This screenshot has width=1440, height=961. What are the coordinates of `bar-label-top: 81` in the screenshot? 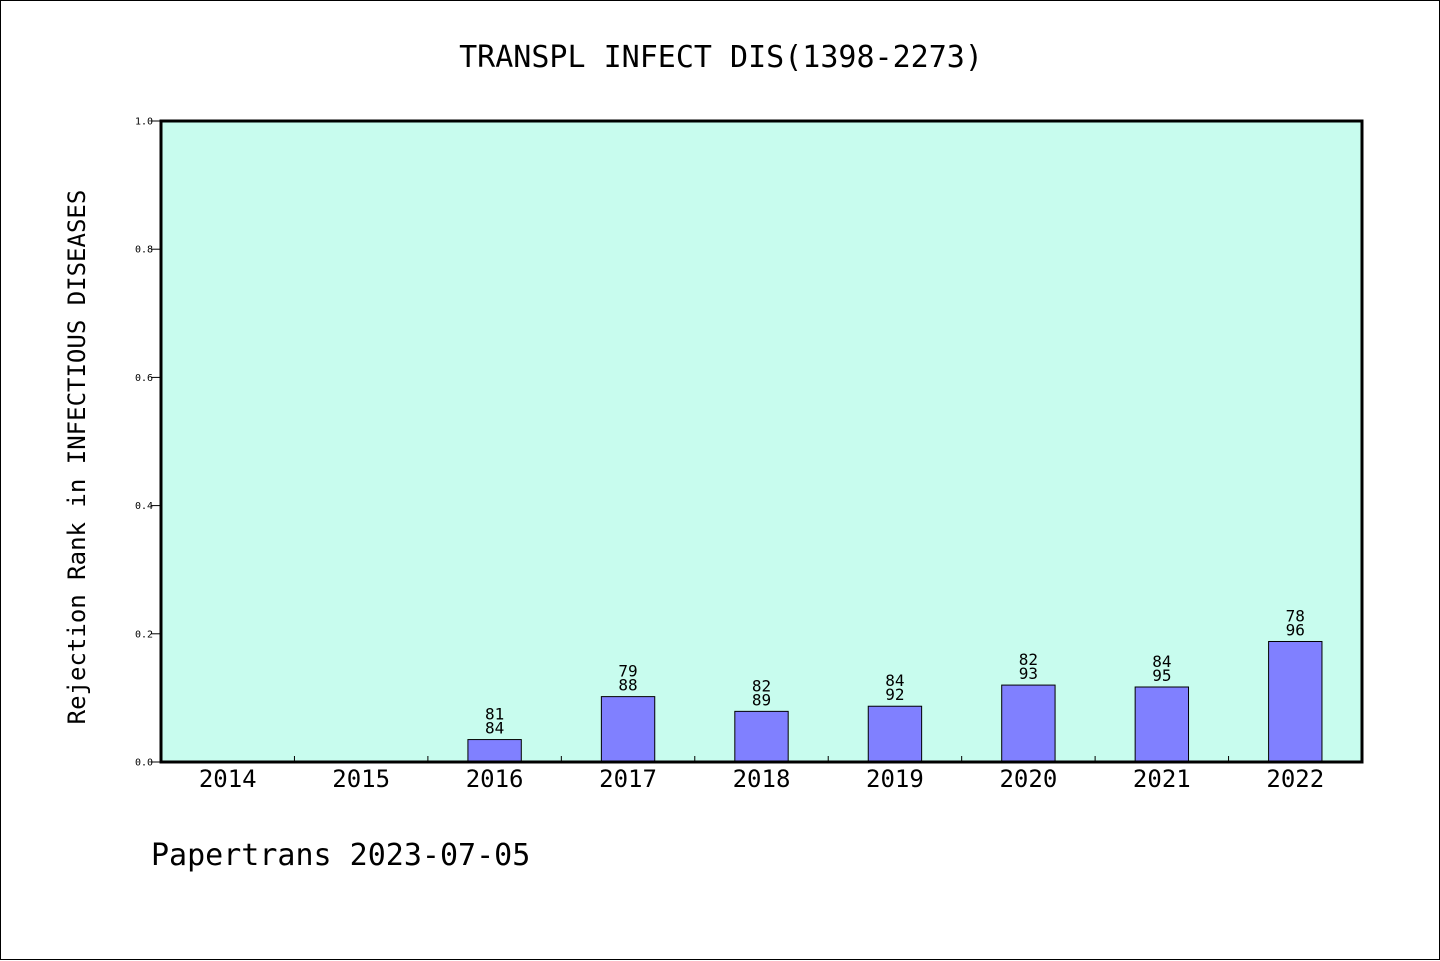 It's located at (494, 714).